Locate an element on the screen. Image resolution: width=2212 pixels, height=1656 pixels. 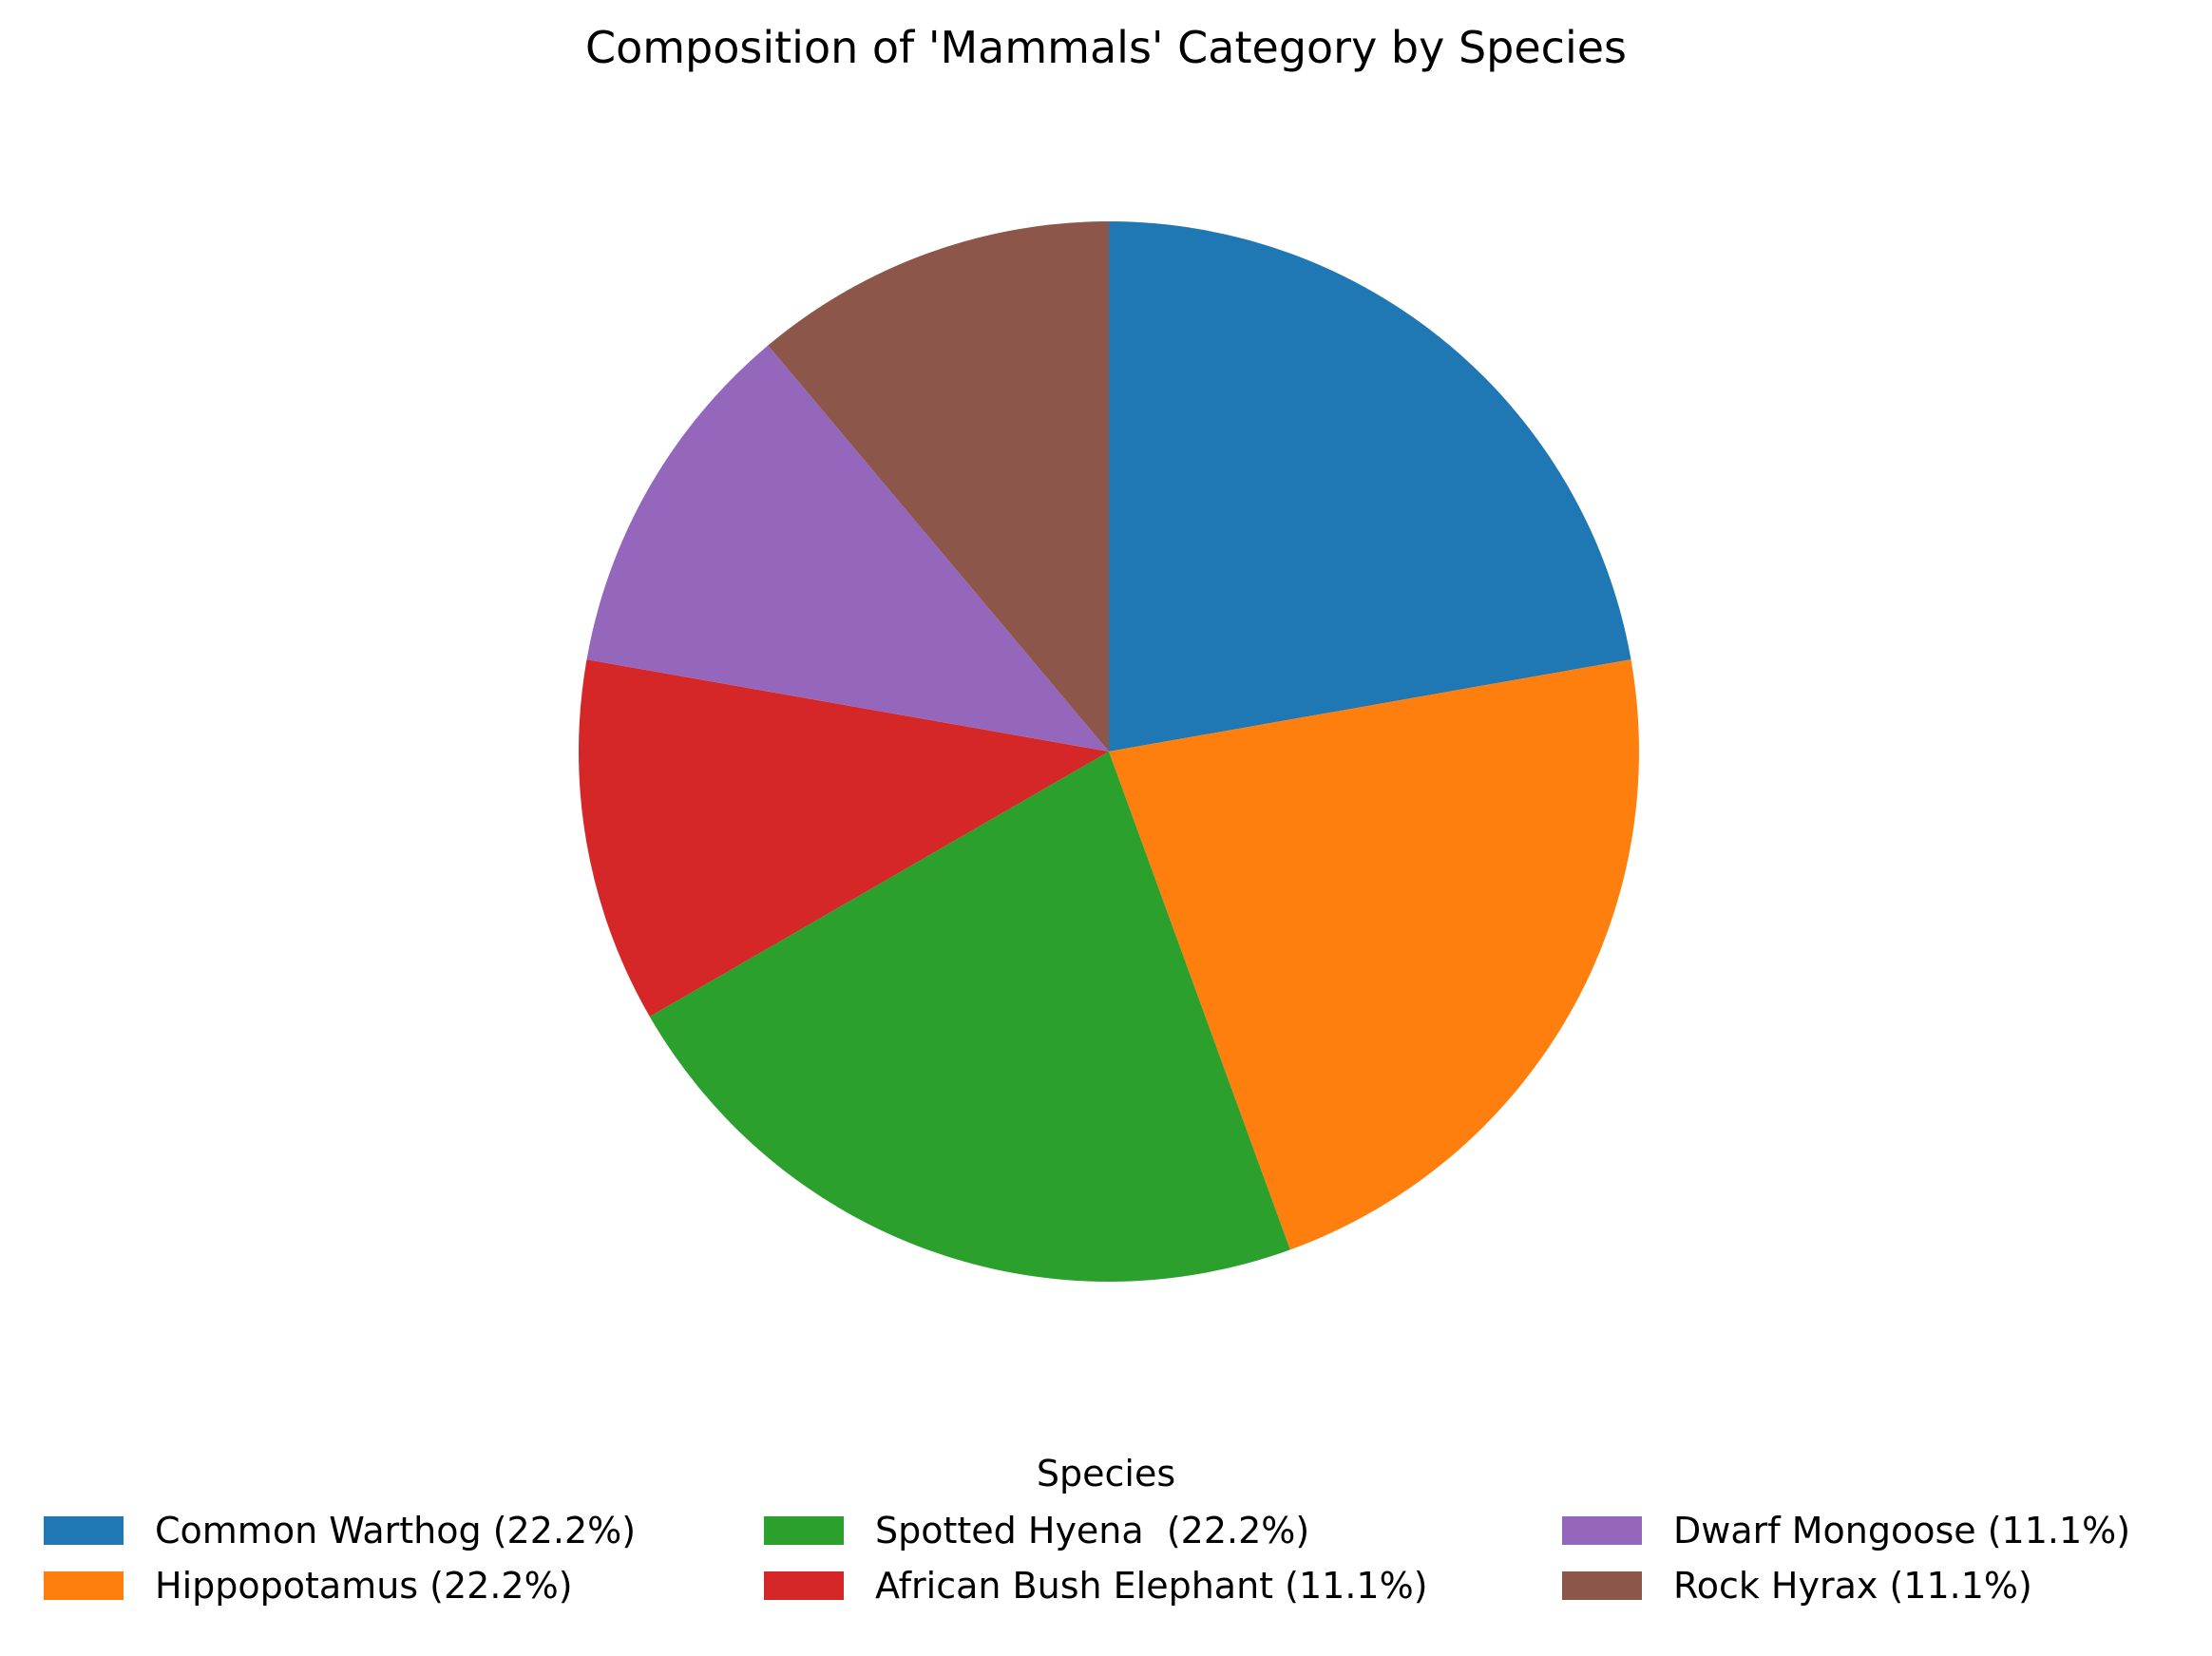
legend-item-dwarf-mongoose: Dwarf Mongoose (11.1%) is located at coordinates (1846, 1530).